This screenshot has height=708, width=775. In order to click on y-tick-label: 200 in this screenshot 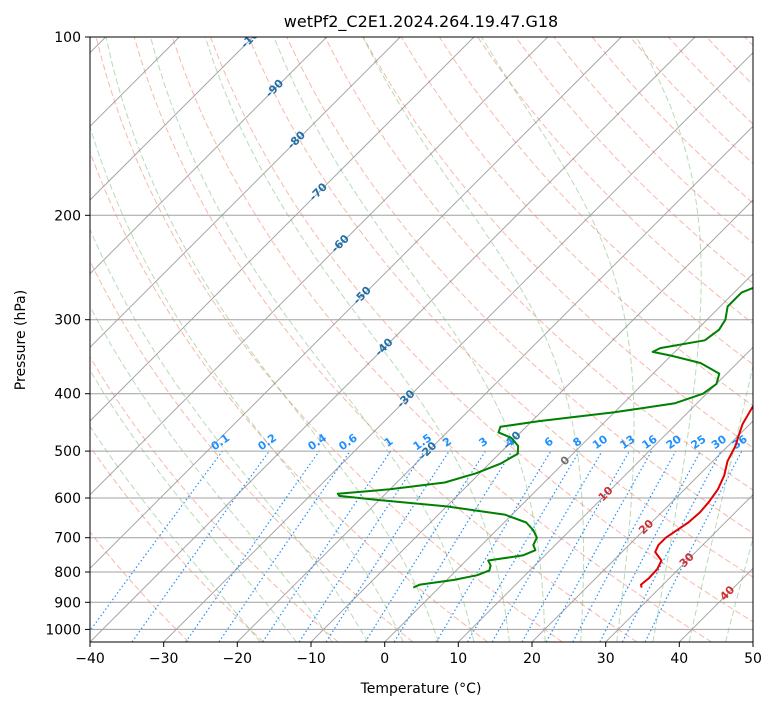, I will do `click(67, 216)`.